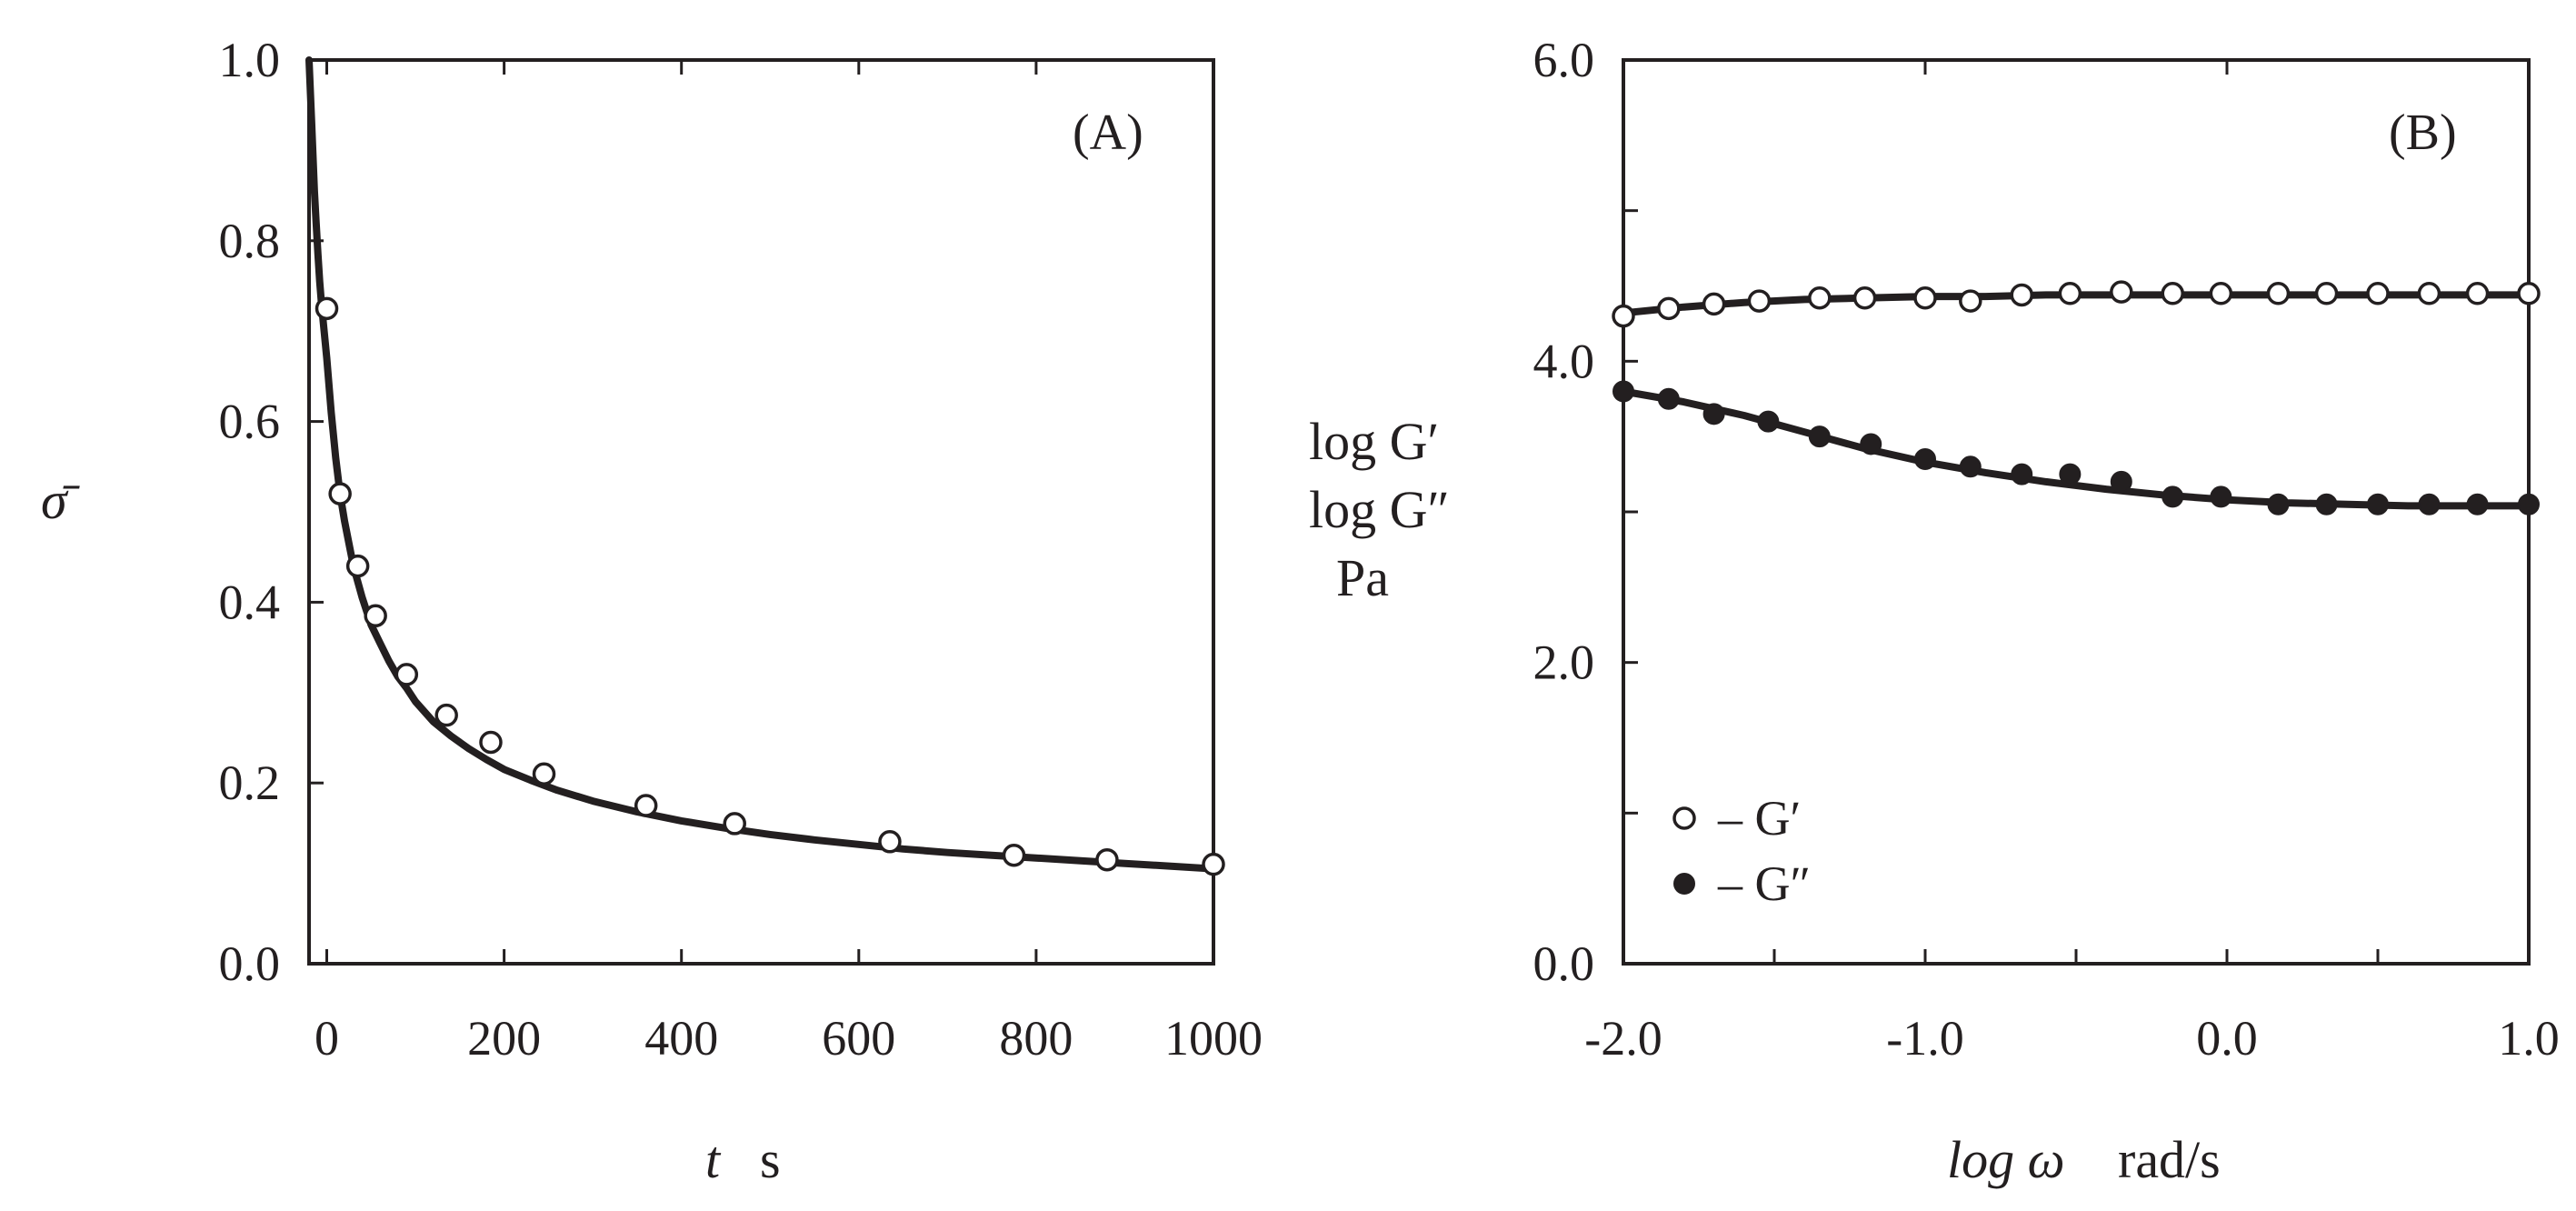 This screenshot has height=1211, width=2576. What do you see at coordinates (504, 1038) in the screenshot?
I see `panel-a-xtick-label: 200` at bounding box center [504, 1038].